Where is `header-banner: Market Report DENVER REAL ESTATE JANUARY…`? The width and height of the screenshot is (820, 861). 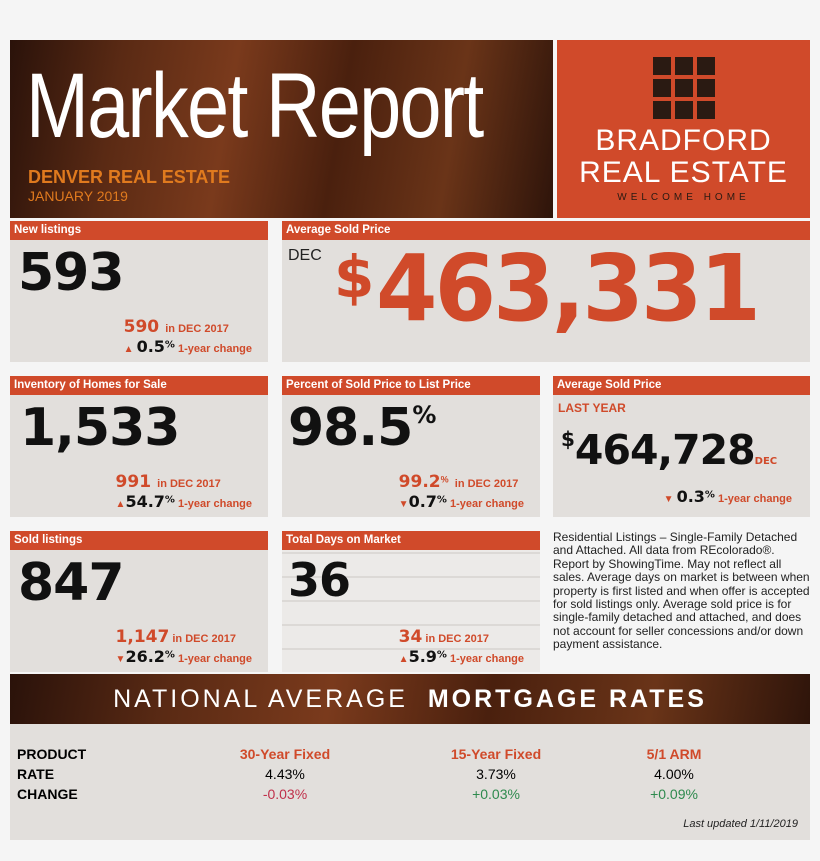 header-banner: Market Report DENVER REAL ESTATE JANUARY… is located at coordinates (281, 129).